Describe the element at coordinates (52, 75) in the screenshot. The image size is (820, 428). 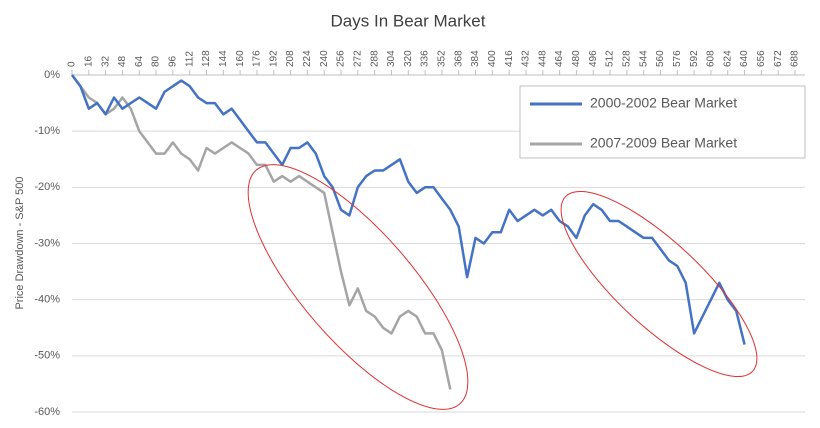
I see `y-tick-label: 0%` at that location.